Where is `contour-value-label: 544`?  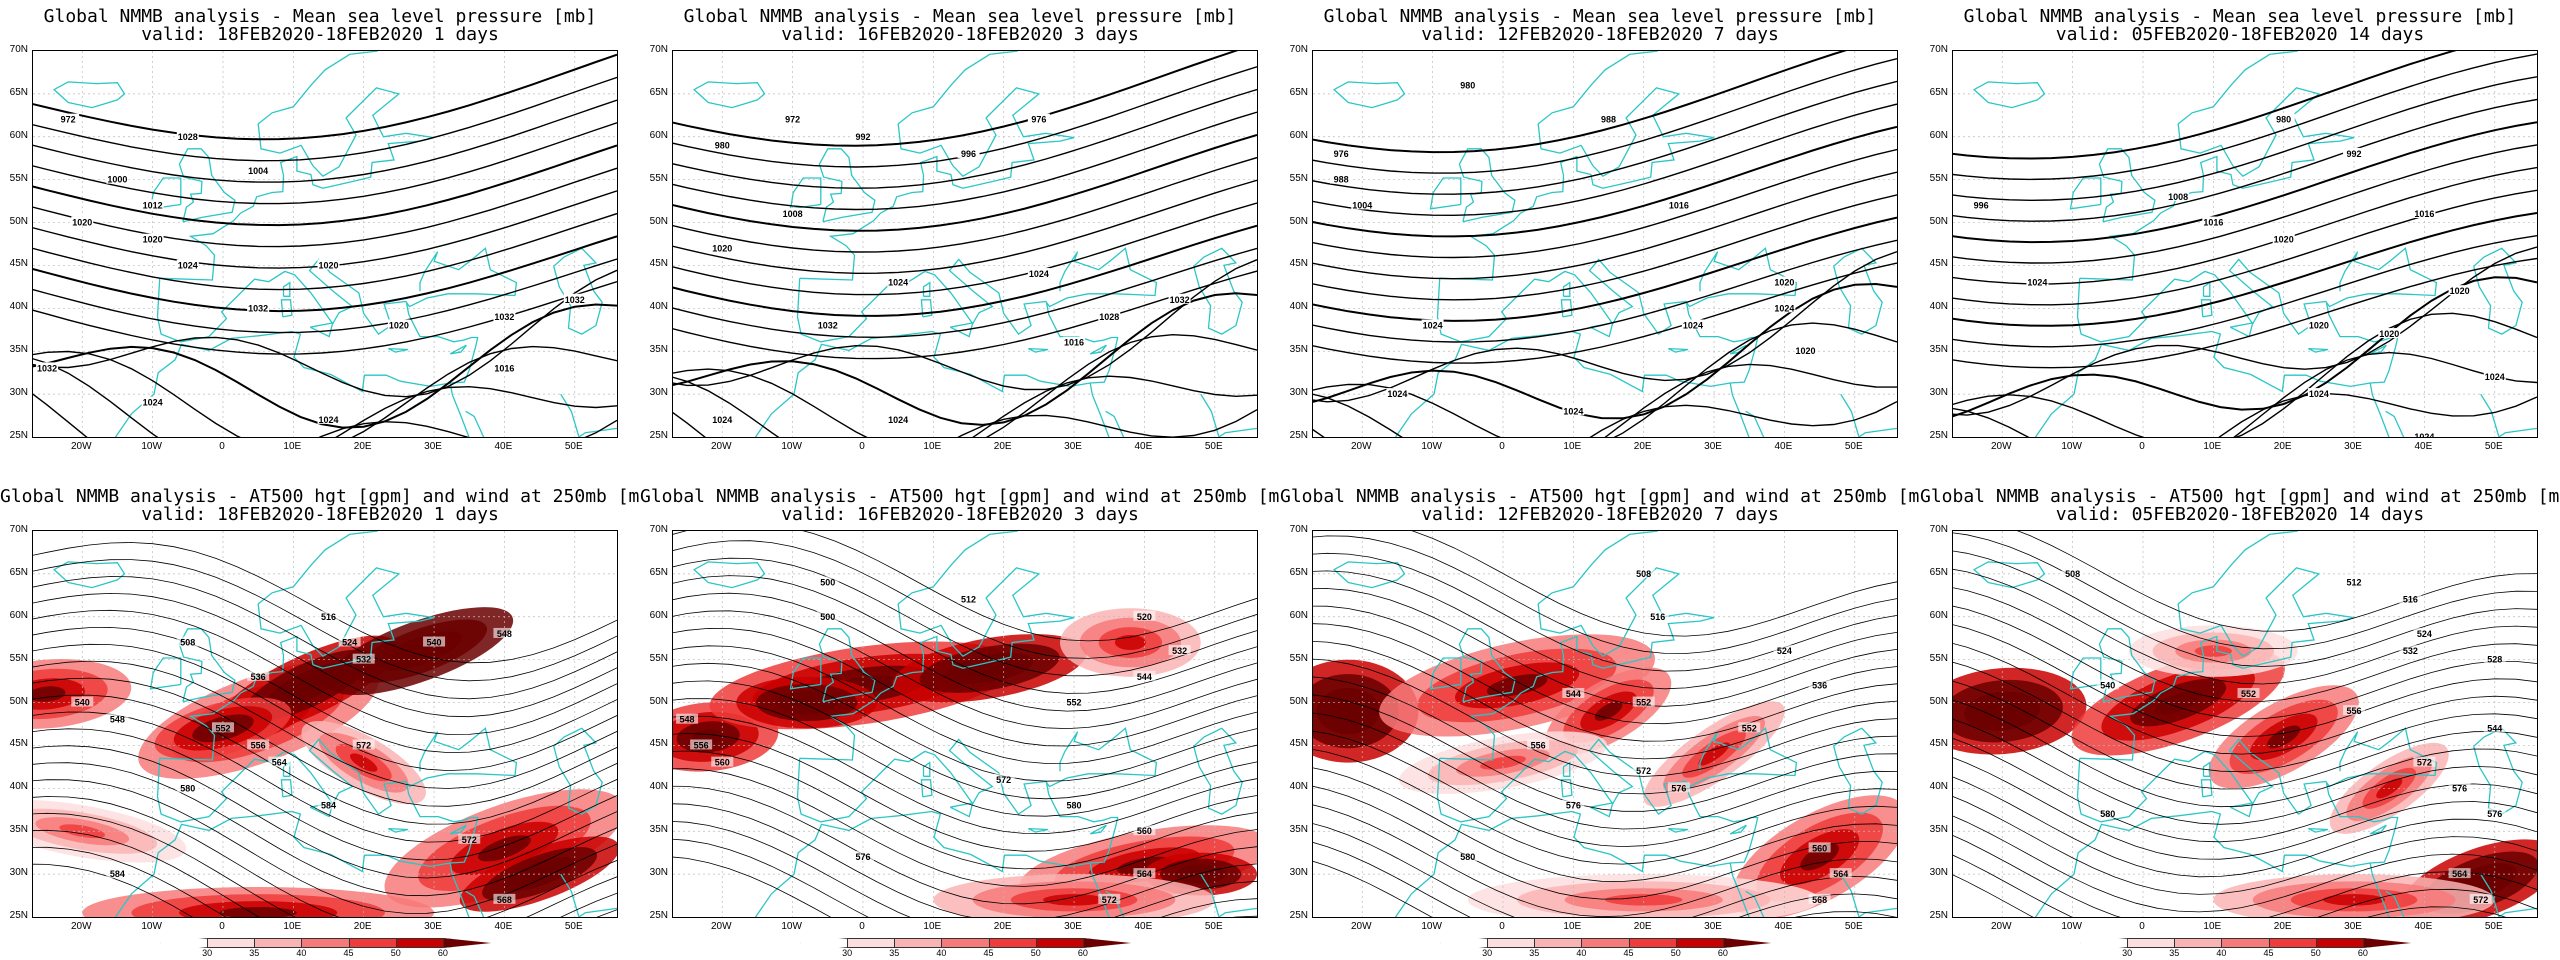 contour-value-label: 544 is located at coordinates (1144, 677).